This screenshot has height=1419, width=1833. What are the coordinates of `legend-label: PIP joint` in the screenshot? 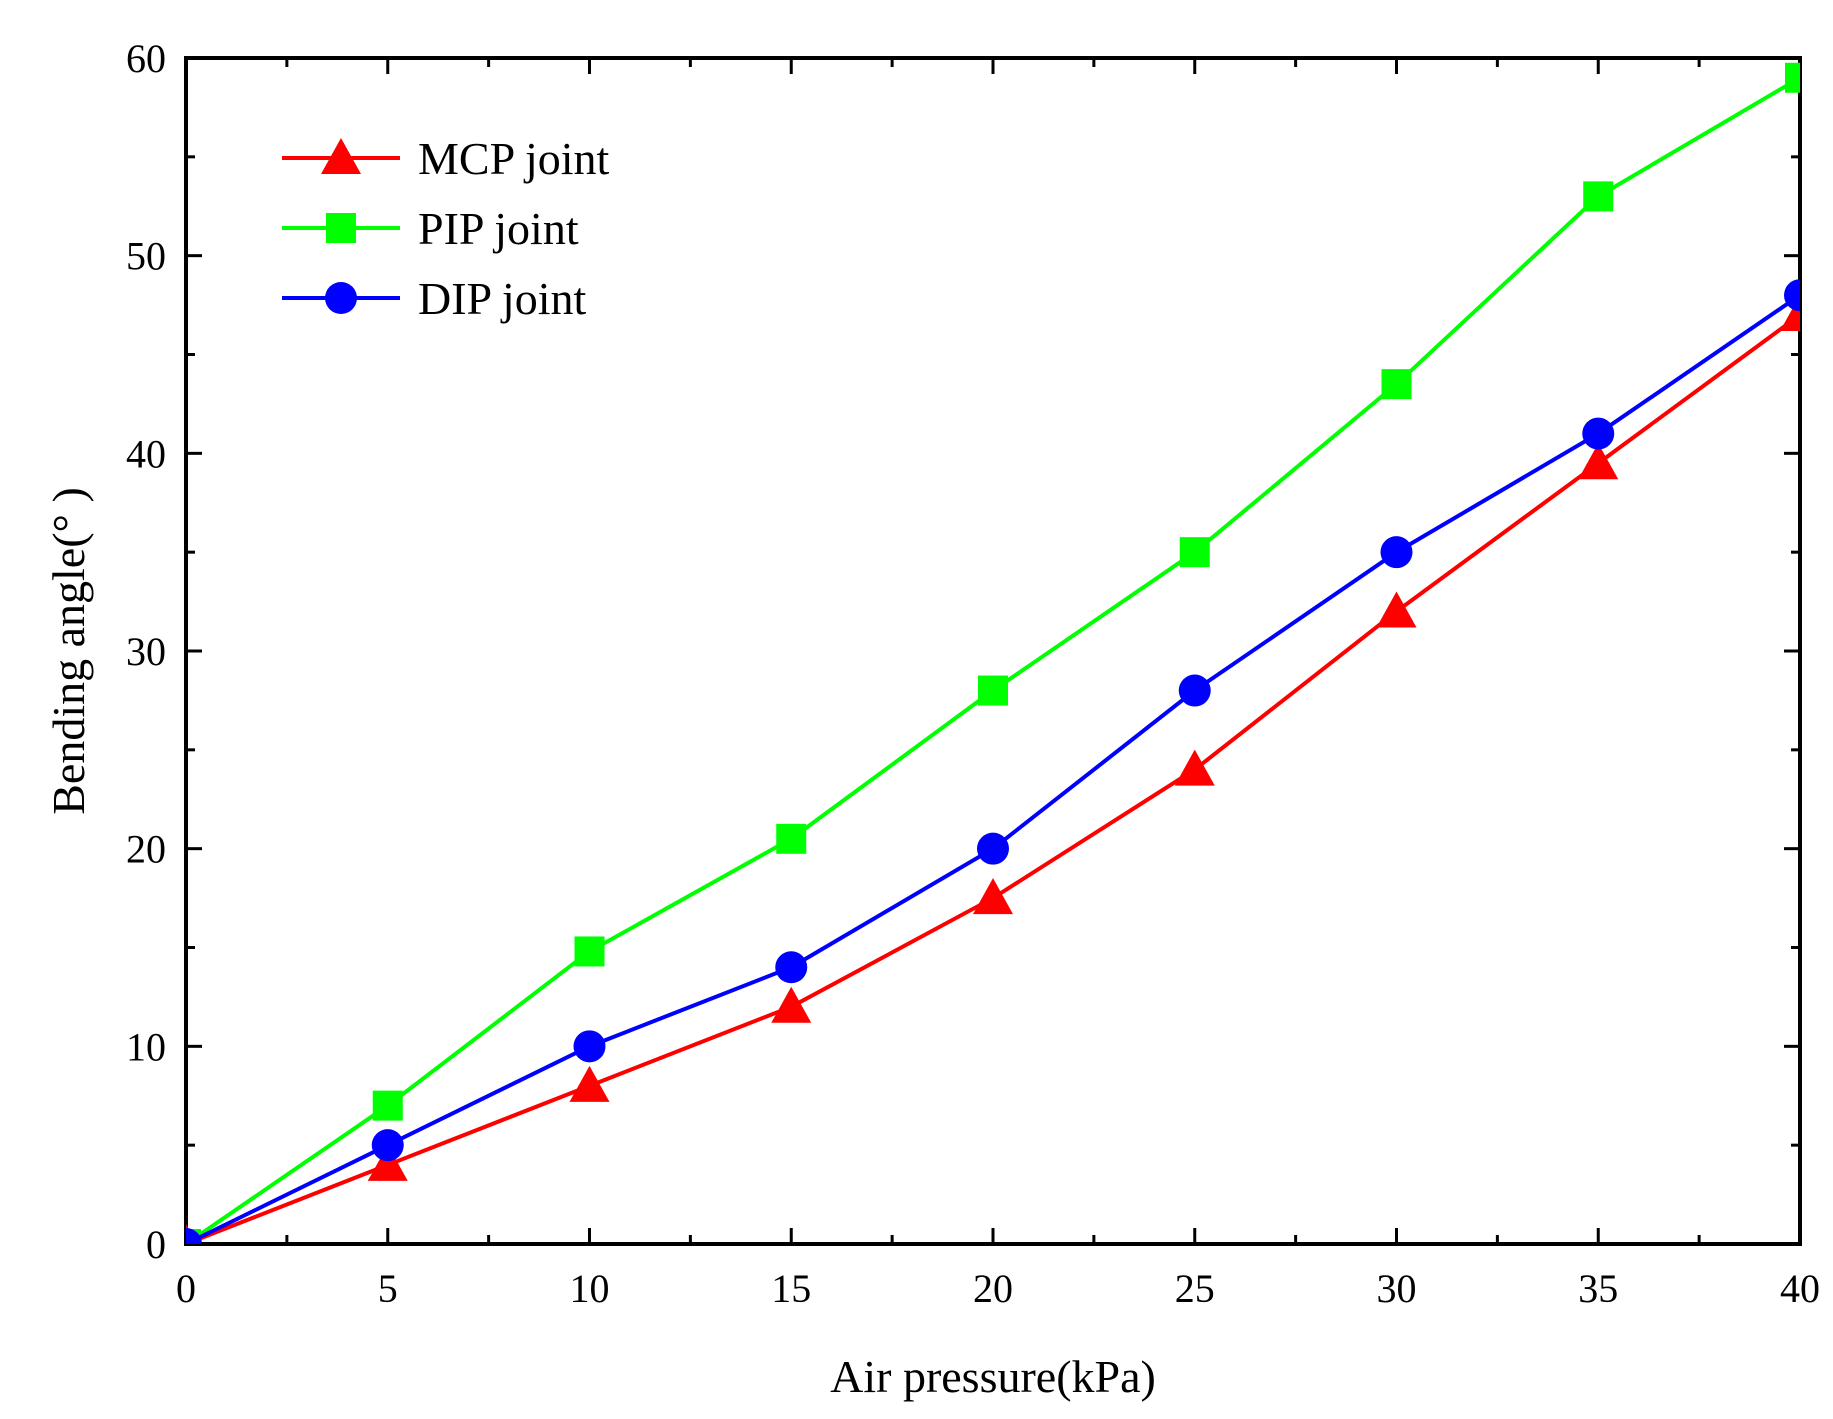 It's located at (498, 228).